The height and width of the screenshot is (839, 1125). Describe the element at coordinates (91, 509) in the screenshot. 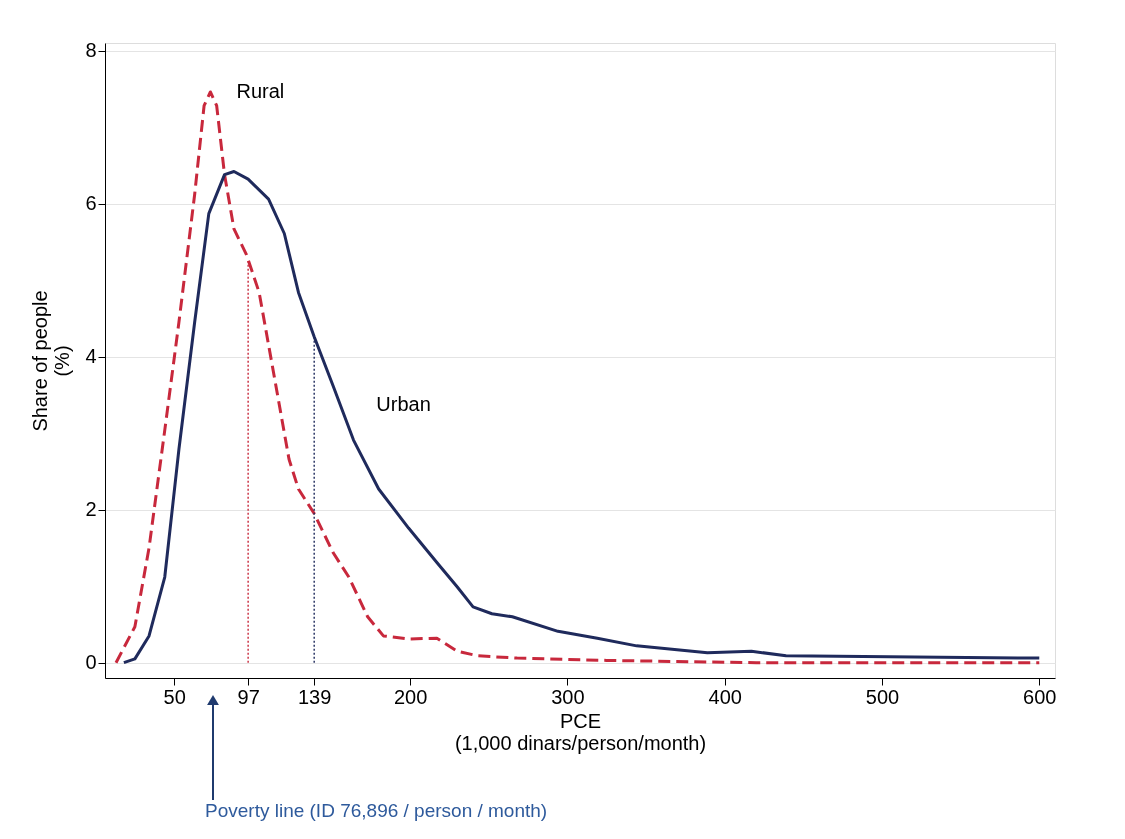

I see `y-tick-label: 2` at that location.